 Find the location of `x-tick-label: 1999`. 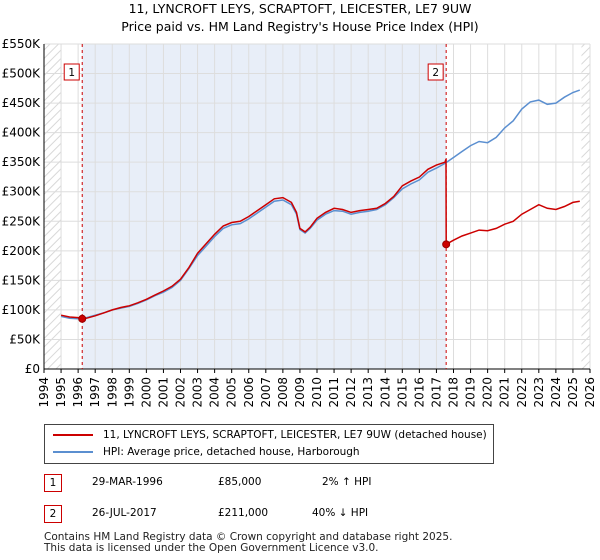

x-tick-label: 1999 is located at coordinates (129, 392).